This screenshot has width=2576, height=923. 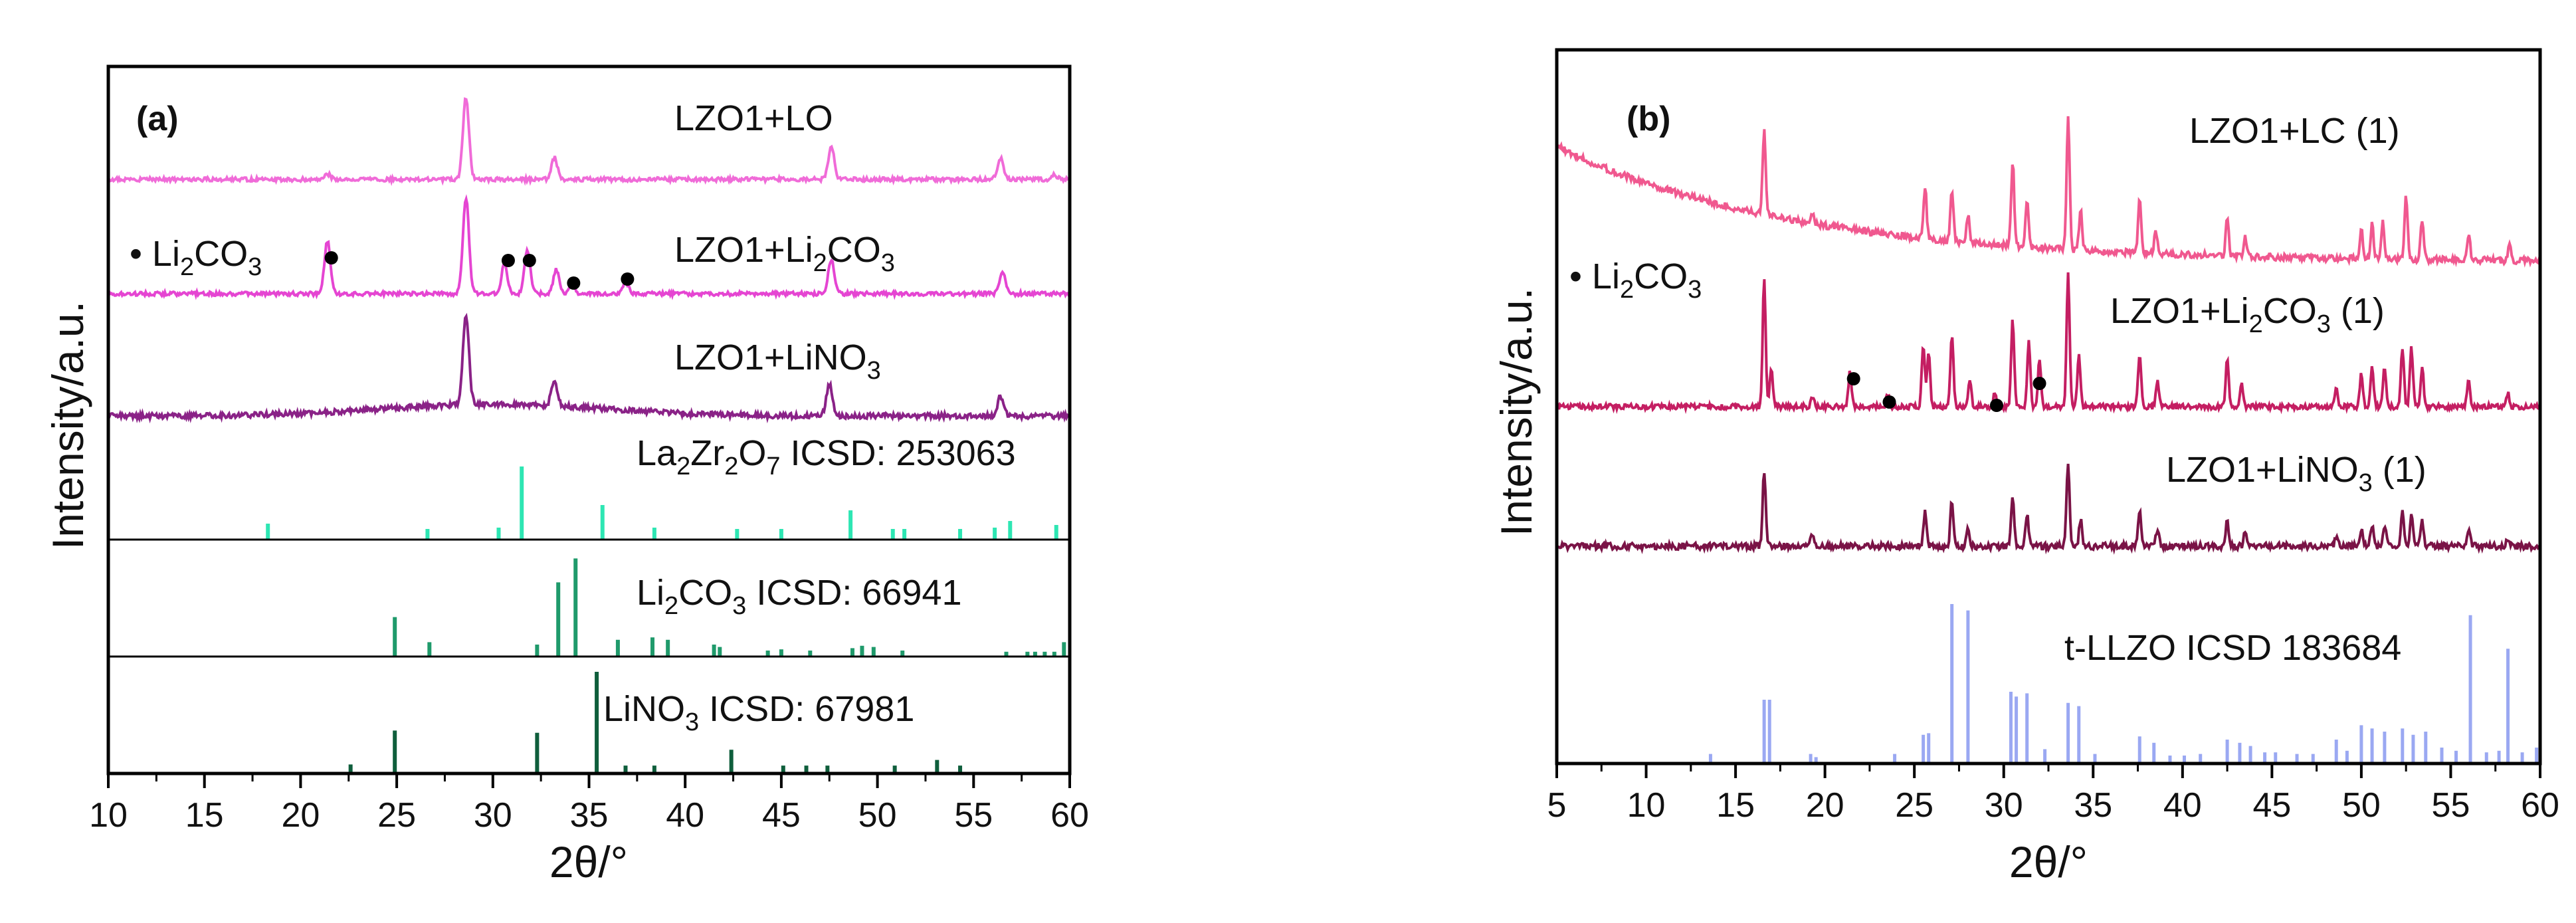 I want to click on panel-b-x-ticks: 5 10 15 20 25 30 35 40 45 50 55 60, so click(x=2053, y=794).